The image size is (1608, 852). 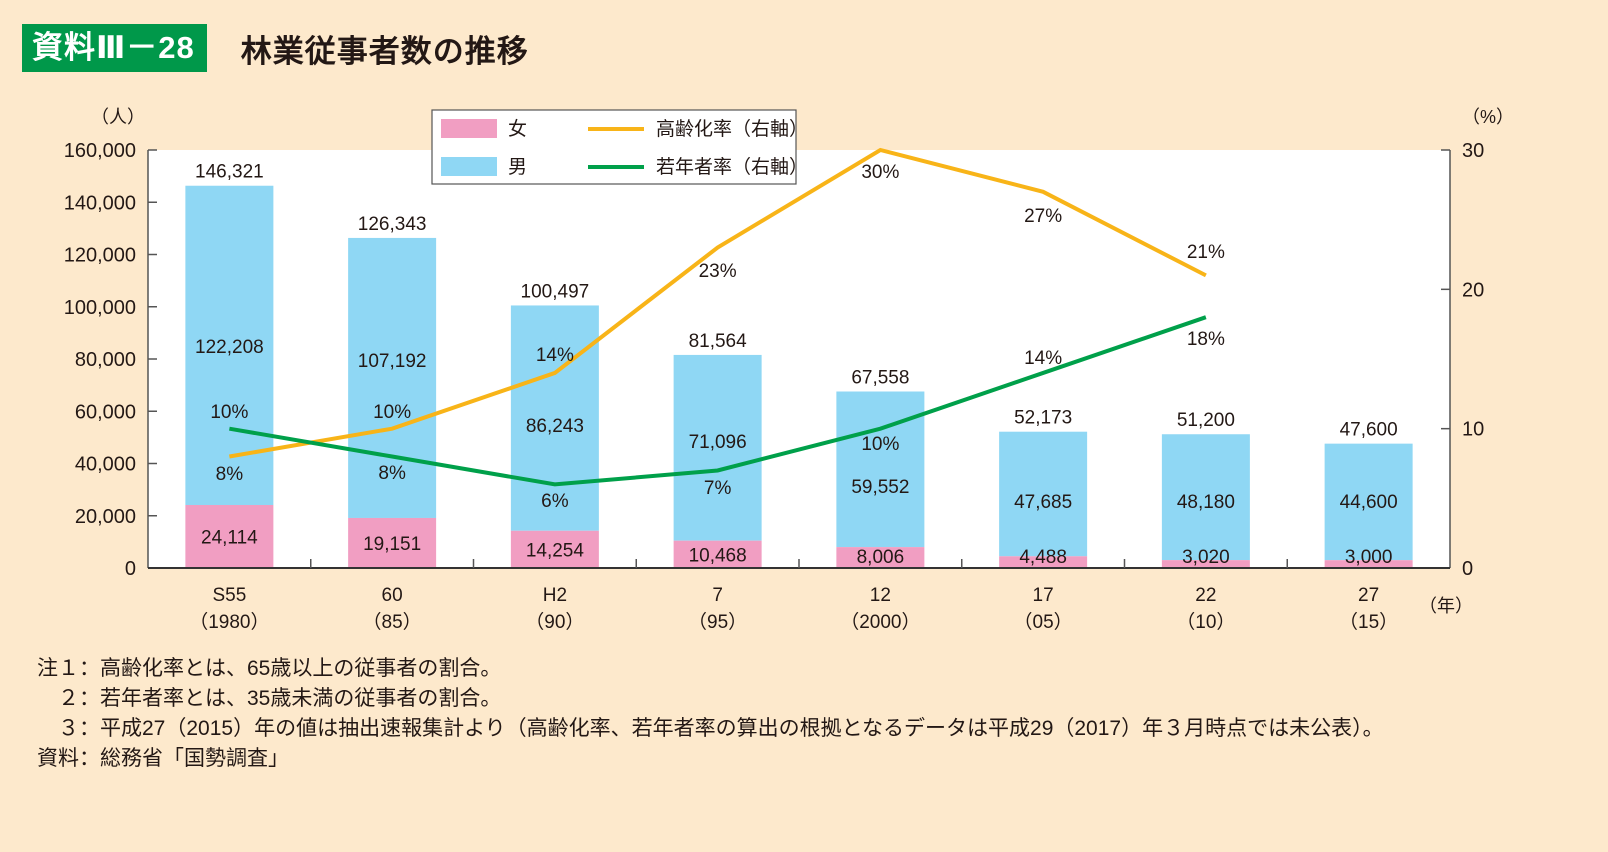 What do you see at coordinates (1206, 252) in the screenshot?
I see `aging-rate-label: 21%` at bounding box center [1206, 252].